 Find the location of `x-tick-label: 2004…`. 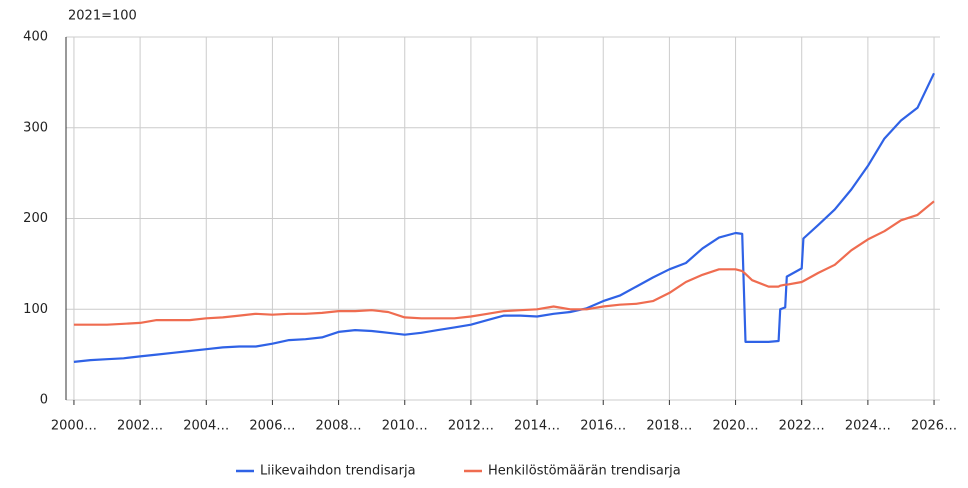

x-tick-label: 2004… is located at coordinates (206, 426).